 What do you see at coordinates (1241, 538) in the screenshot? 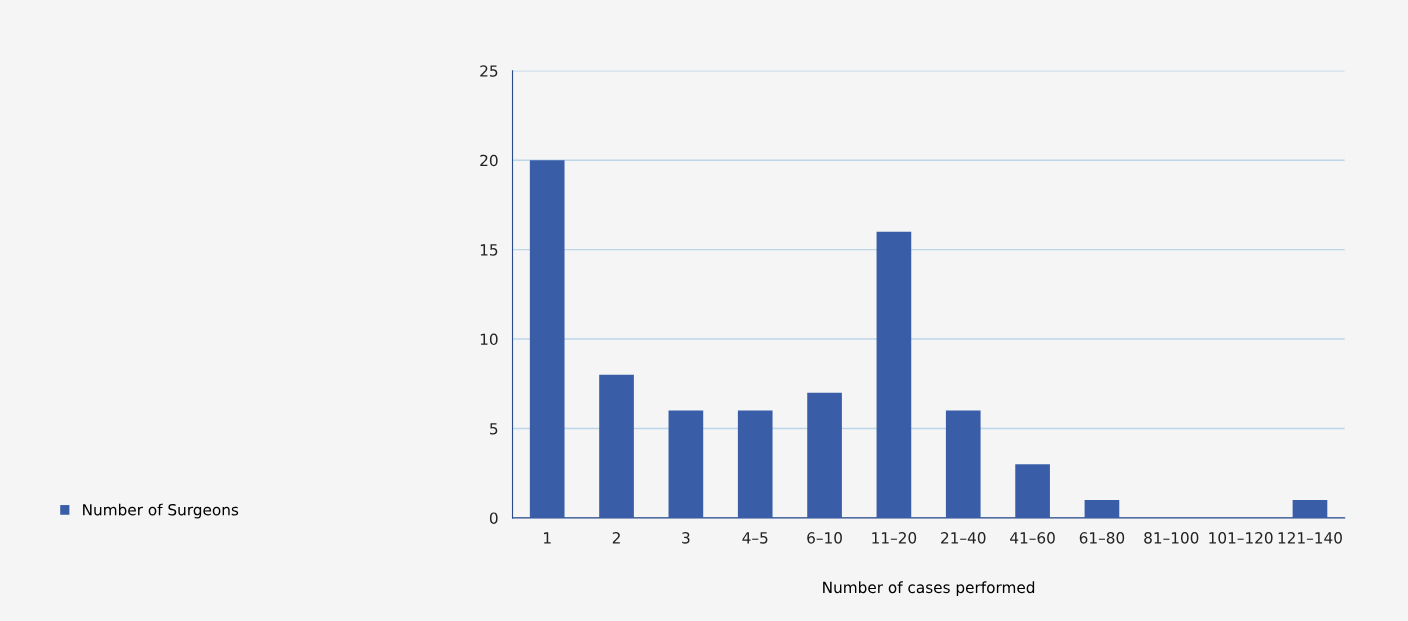
I see `x-tick-label: 101–120` at bounding box center [1241, 538].